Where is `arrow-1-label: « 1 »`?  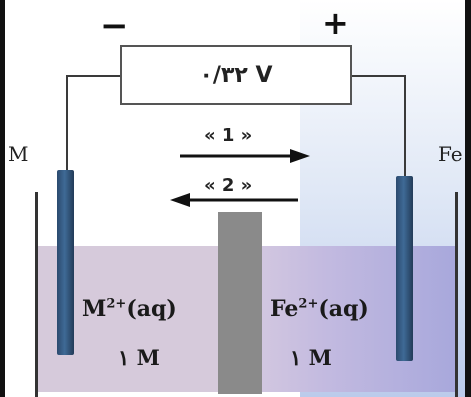
arrow-1-label: « 1 » is located at coordinates (228, 135).